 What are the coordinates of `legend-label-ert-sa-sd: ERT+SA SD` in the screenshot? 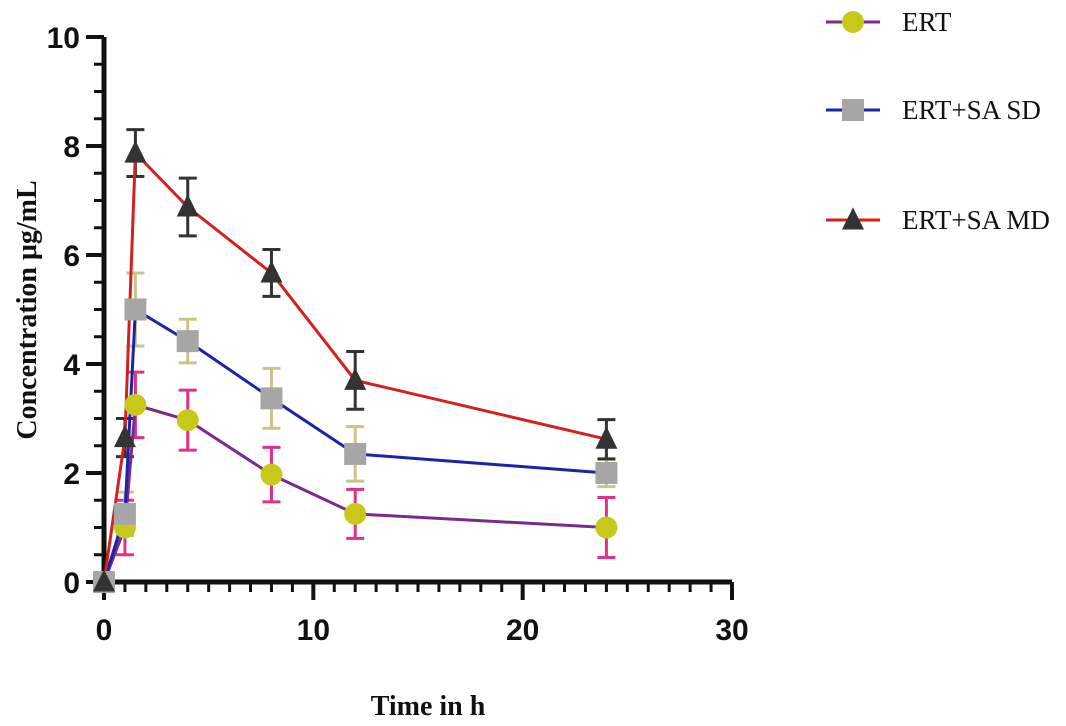 It's located at (971, 110).